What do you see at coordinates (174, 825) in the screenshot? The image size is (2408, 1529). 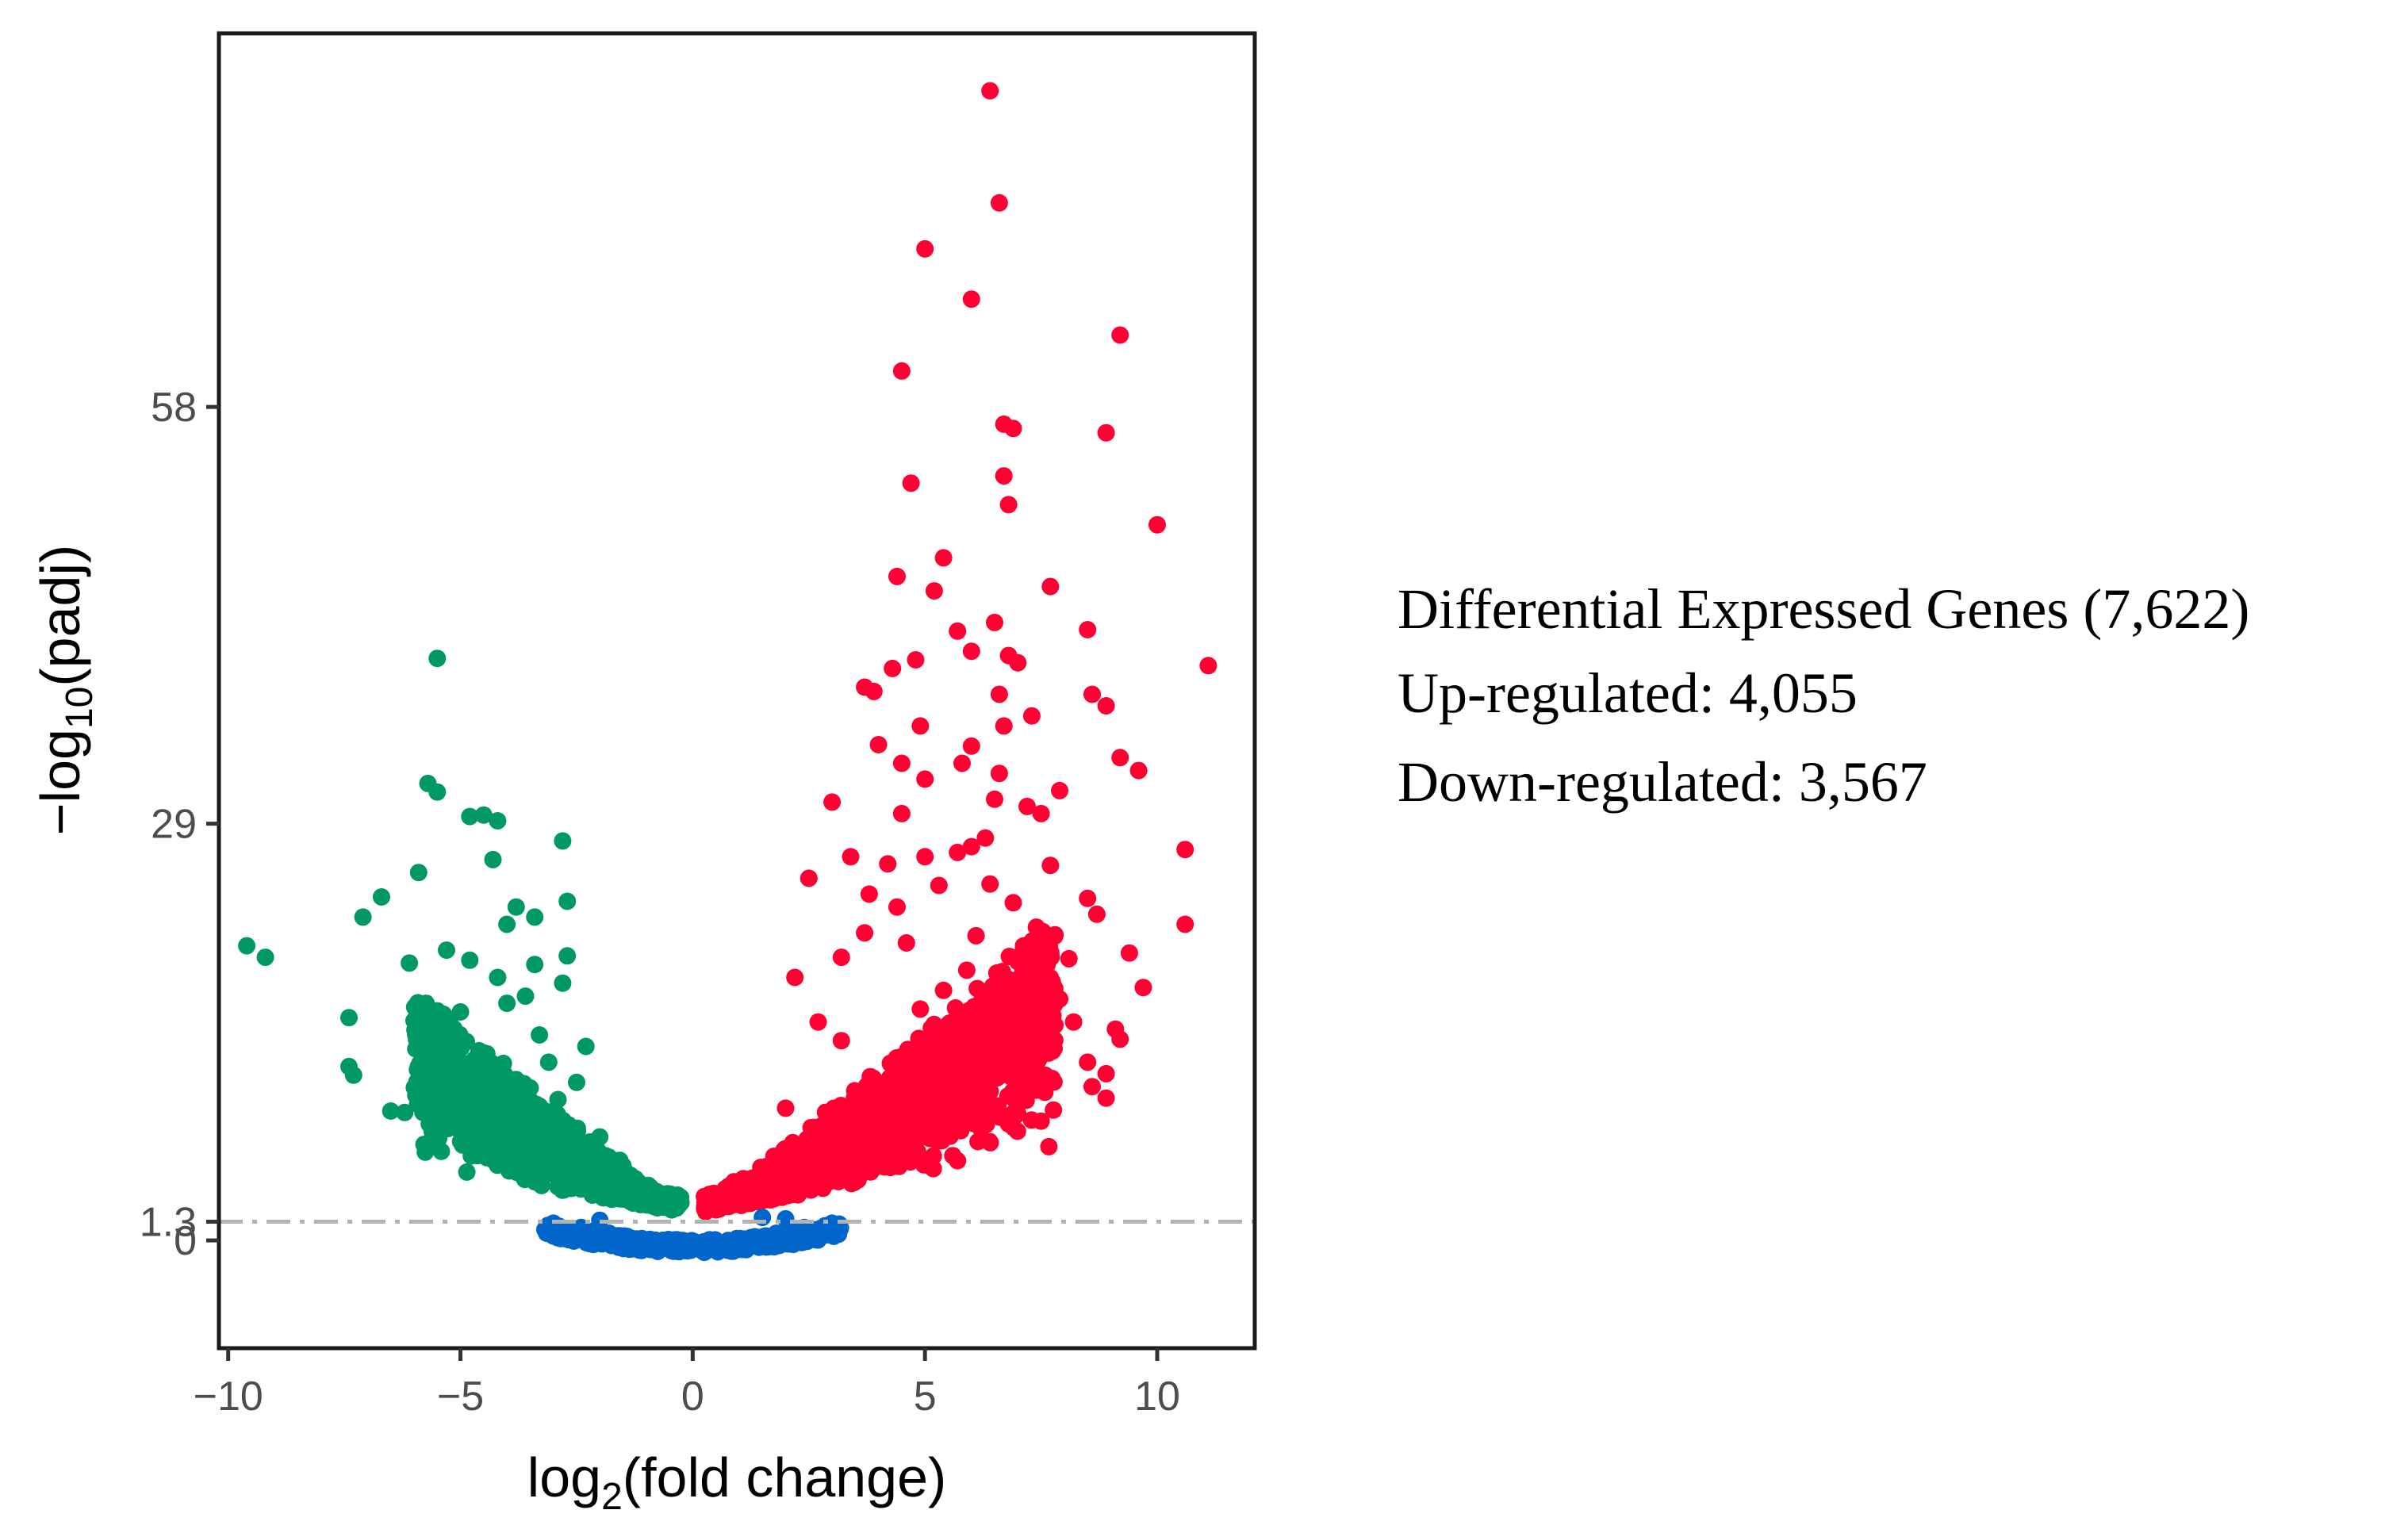 I see `y-tick-label: 29` at bounding box center [174, 825].